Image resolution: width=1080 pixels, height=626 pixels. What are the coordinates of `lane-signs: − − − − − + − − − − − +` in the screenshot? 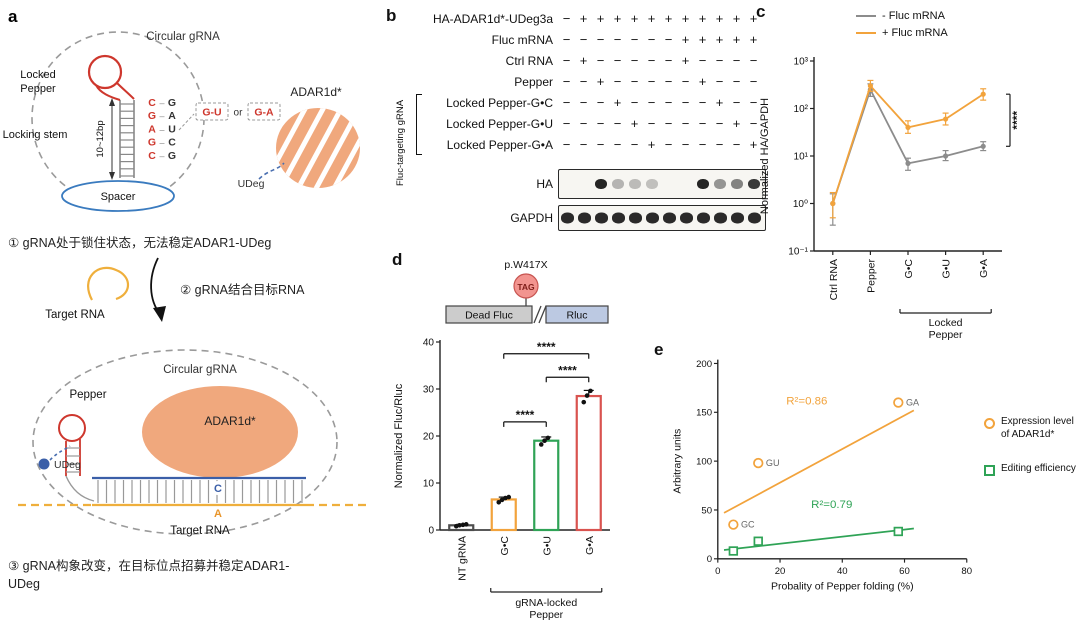 It's located at (660, 144).